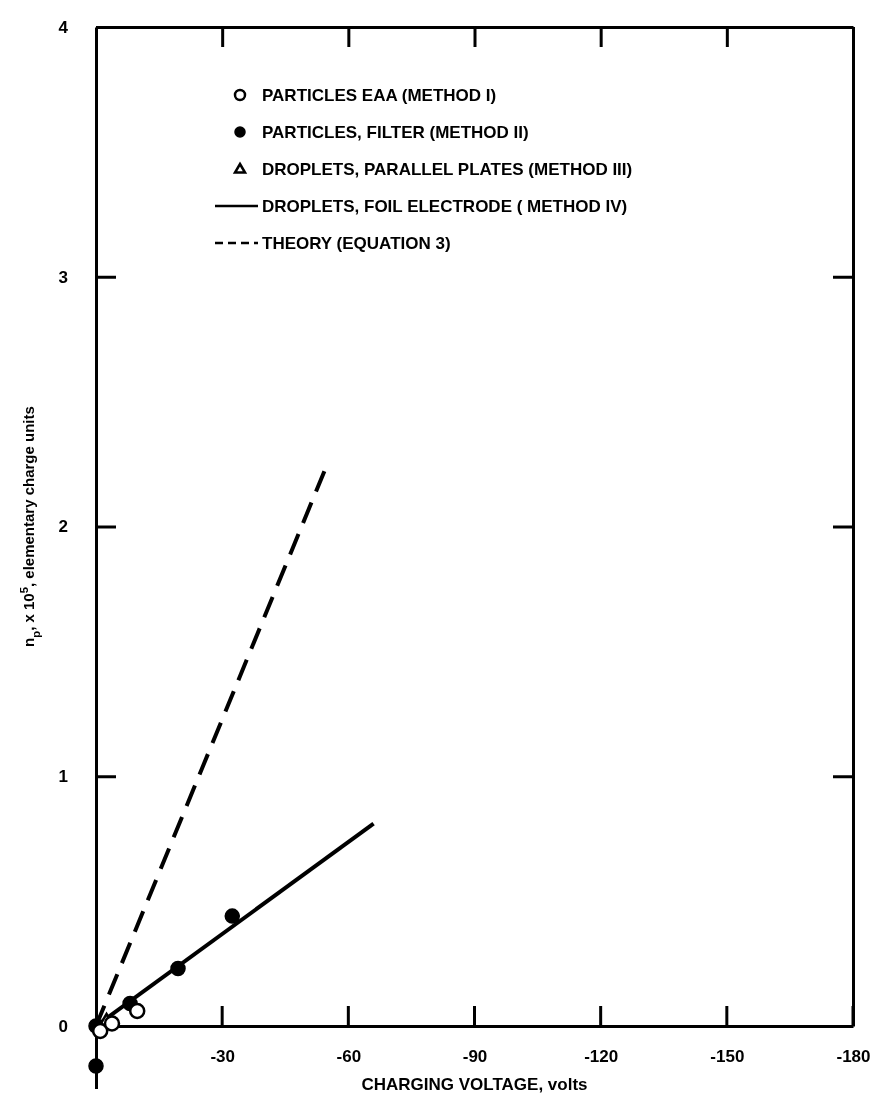 Image resolution: width=874 pixels, height=1106 pixels. I want to click on x-tick-label: -180, so click(853, 1057).